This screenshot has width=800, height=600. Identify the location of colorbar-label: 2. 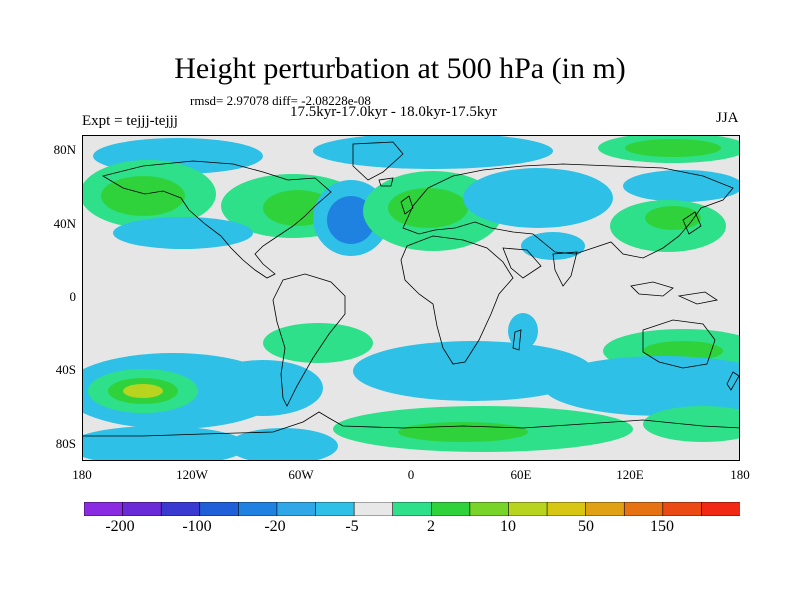
(431, 526).